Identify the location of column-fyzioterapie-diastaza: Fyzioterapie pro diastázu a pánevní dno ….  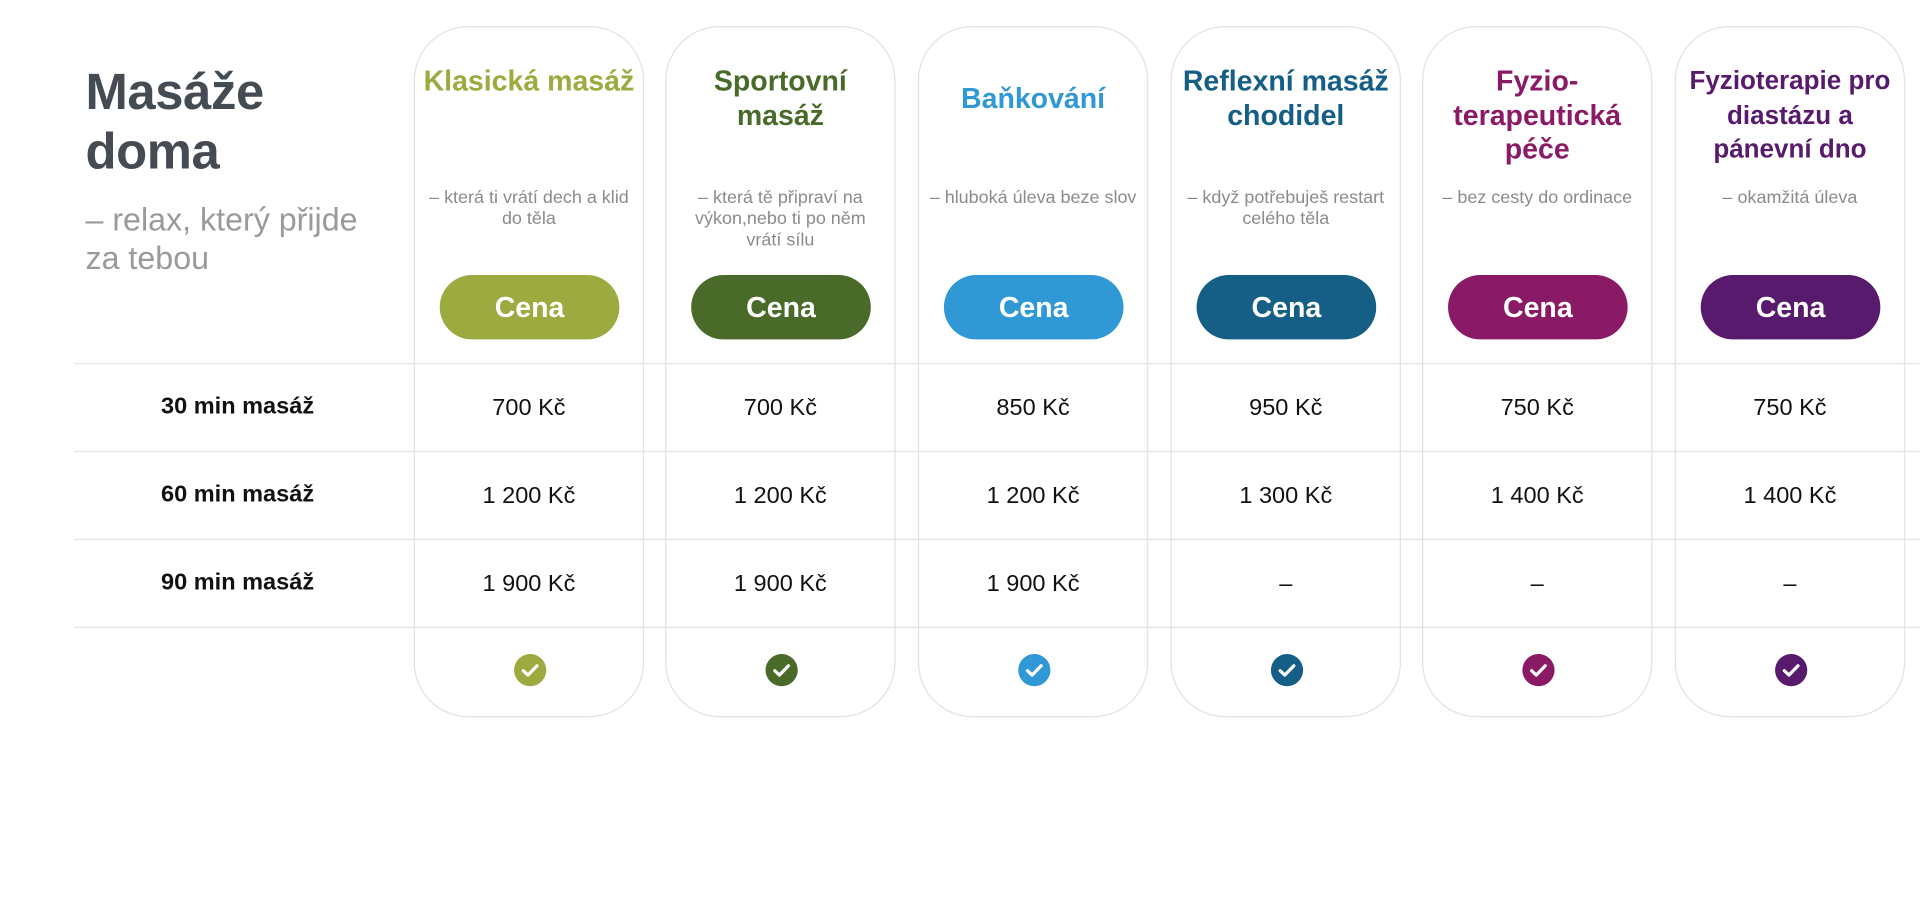
(1790, 372).